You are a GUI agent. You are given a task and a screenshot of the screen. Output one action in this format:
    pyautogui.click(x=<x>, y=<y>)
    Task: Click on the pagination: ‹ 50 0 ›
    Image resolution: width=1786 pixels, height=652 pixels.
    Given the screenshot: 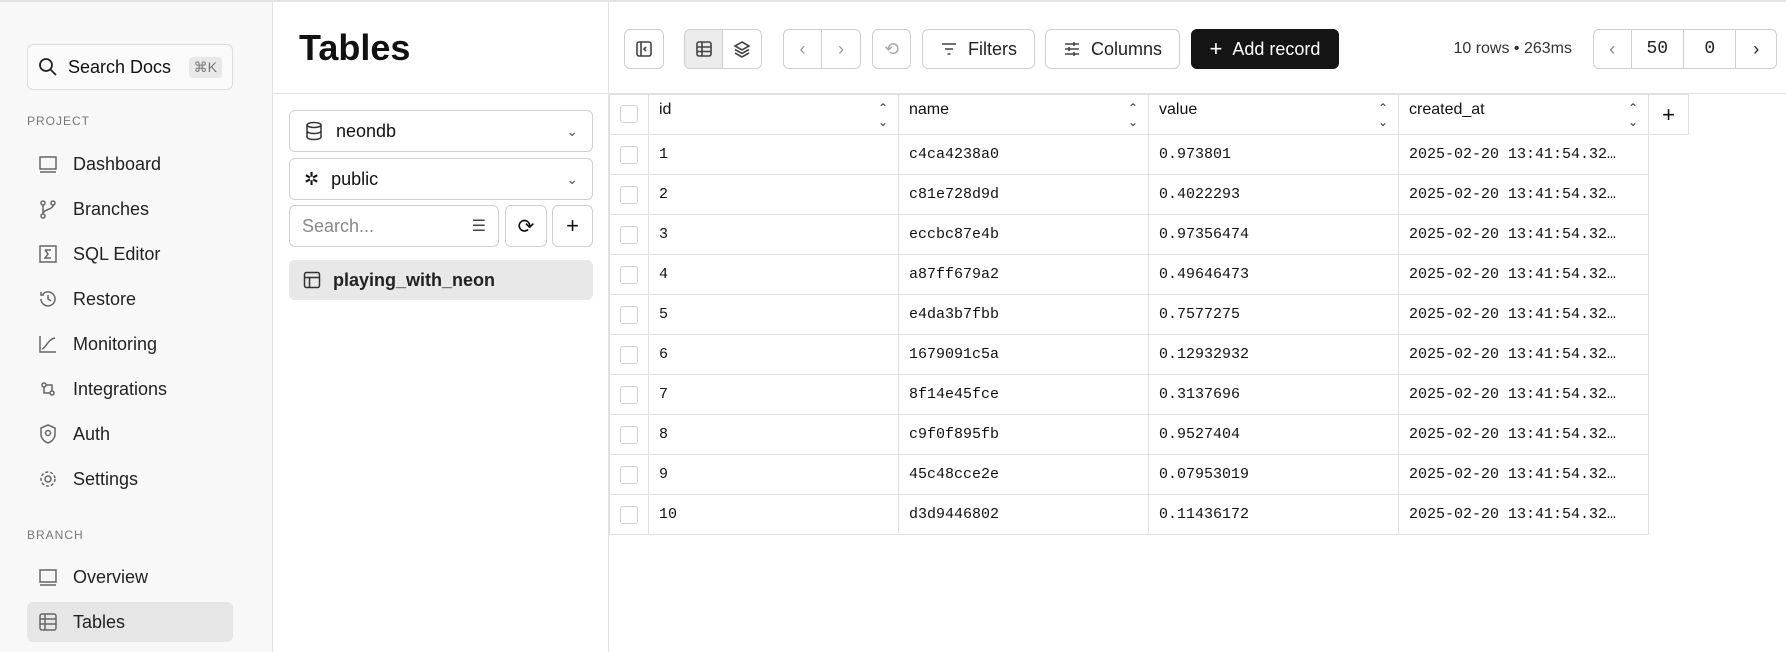 What is the action you would take?
    pyautogui.click(x=1685, y=49)
    